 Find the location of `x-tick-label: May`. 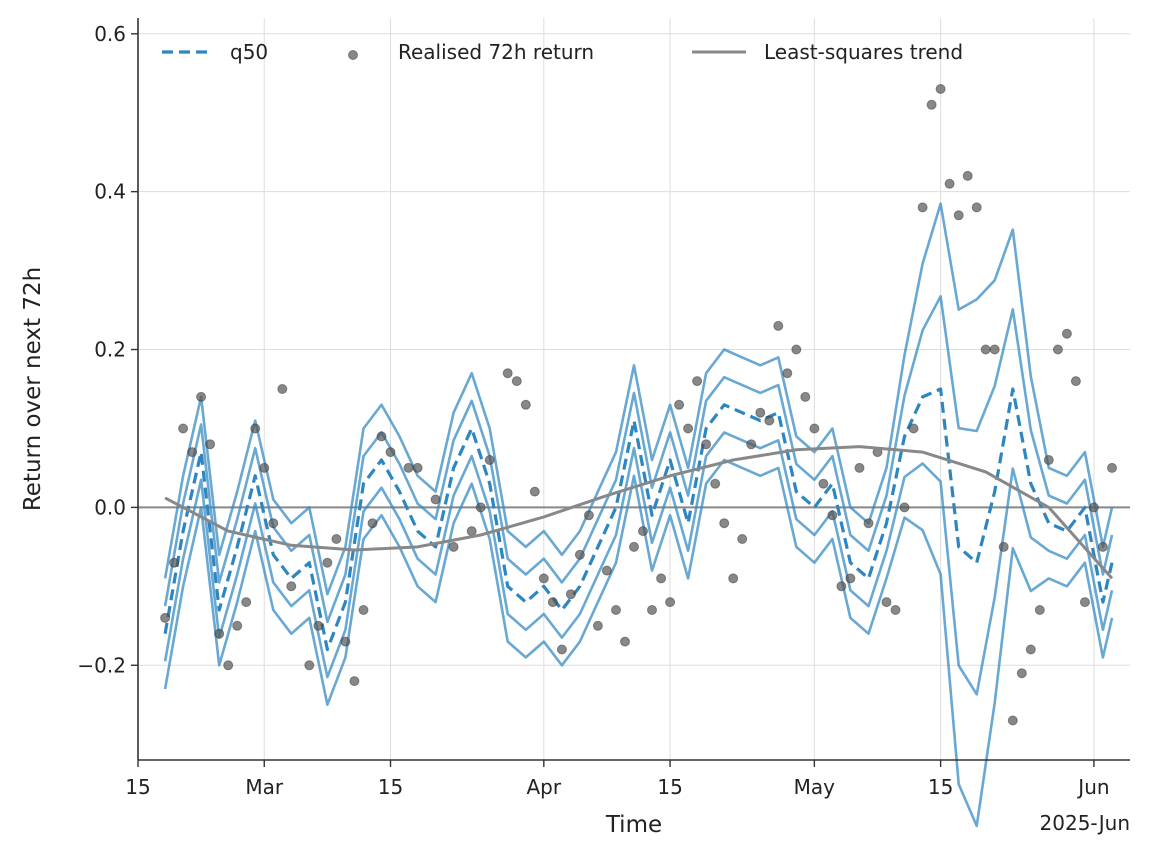

x-tick-label: May is located at coordinates (815, 787).